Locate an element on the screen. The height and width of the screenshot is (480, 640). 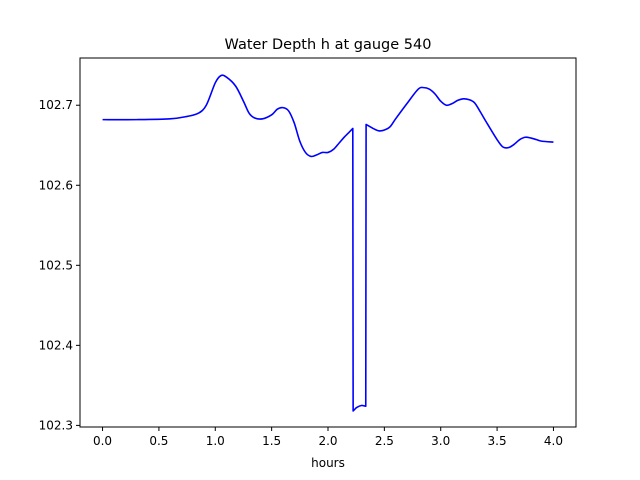
x-tick-label: 2.0 is located at coordinates (327, 441).